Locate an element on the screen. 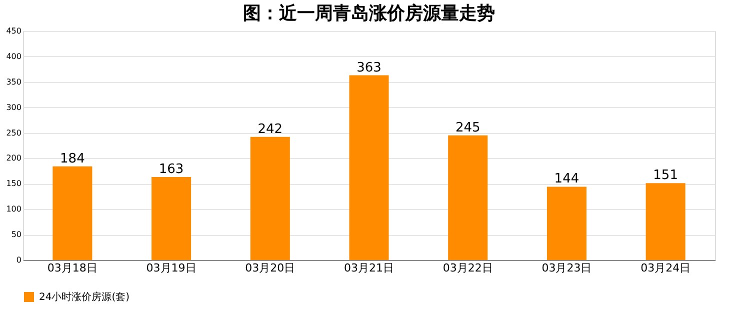  y-tick-label: 350 is located at coordinates (14, 81).